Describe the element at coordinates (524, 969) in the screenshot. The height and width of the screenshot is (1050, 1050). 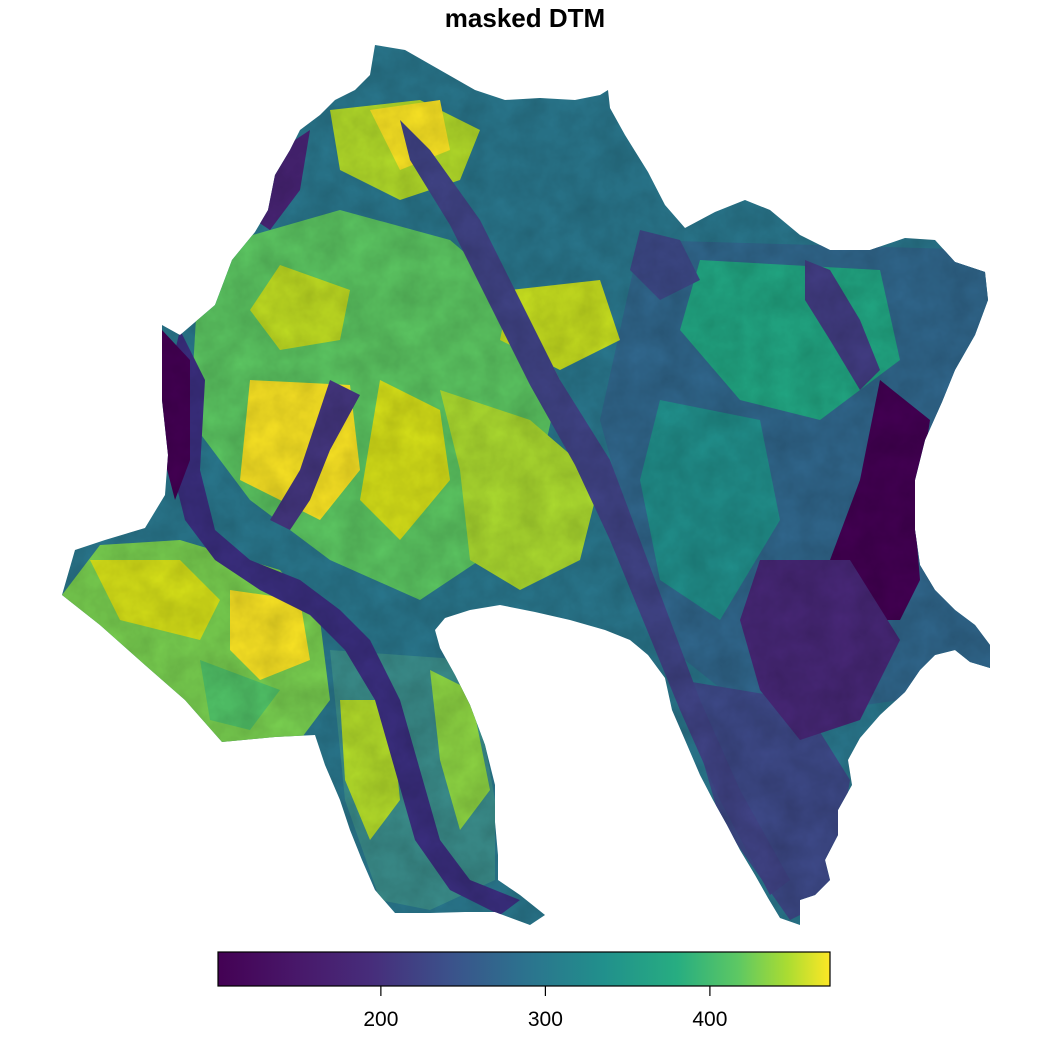
I see `legend-colorbar` at that location.